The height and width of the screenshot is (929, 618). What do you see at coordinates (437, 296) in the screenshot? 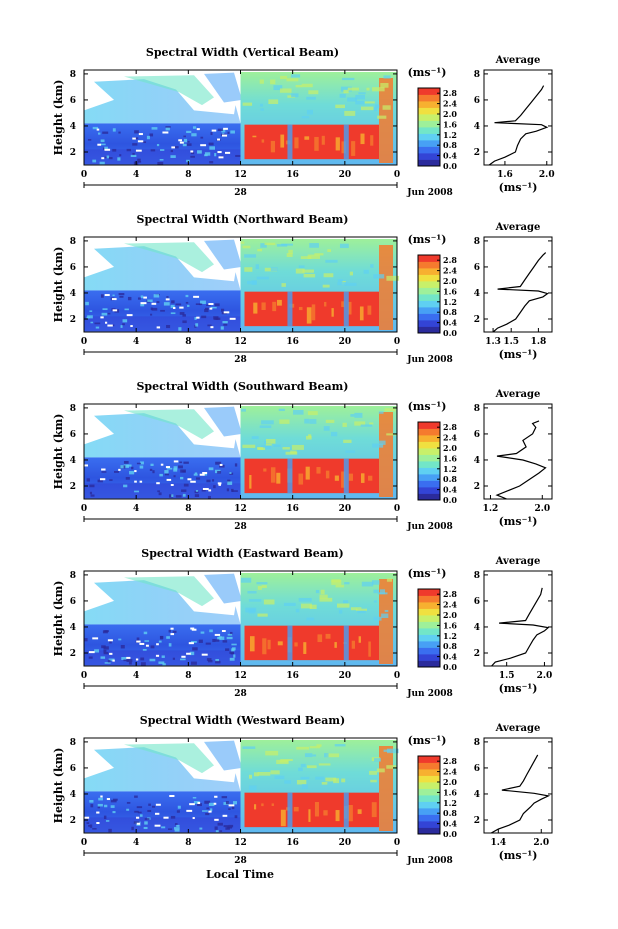
I see `colorbar: 0.00.40.81.21.62.02.42.8` at bounding box center [437, 296].